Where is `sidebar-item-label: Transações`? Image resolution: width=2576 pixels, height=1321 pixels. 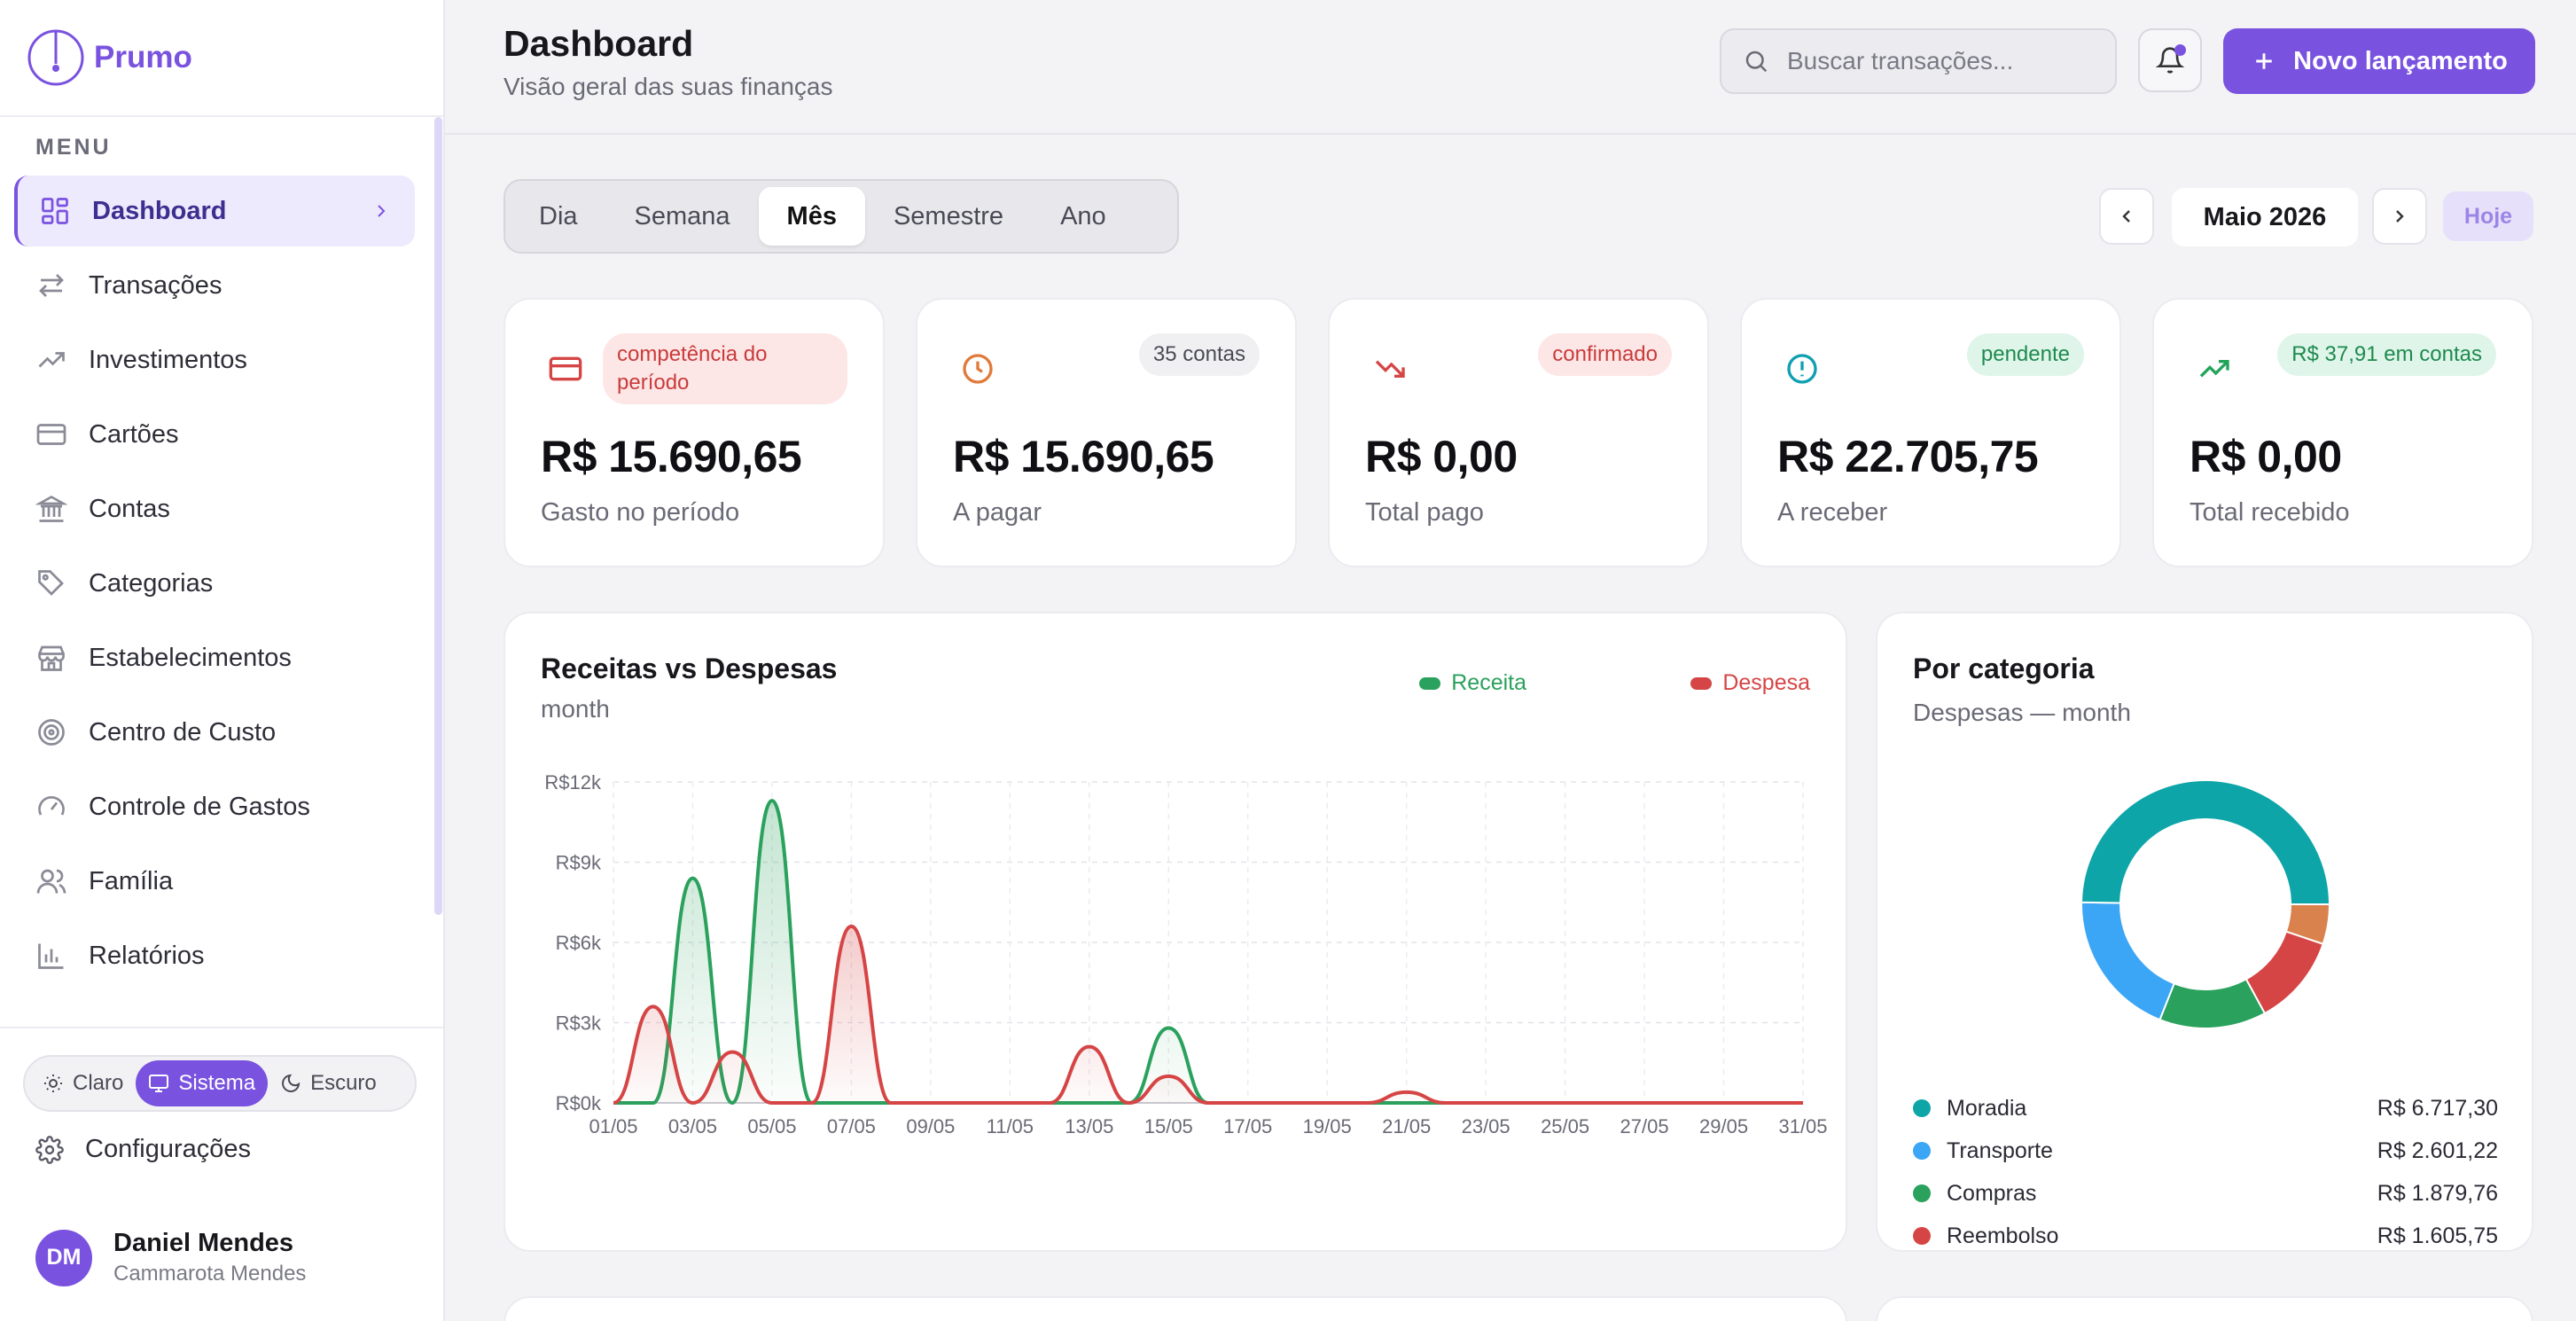
sidebar-item-label: Transações is located at coordinates (155, 285).